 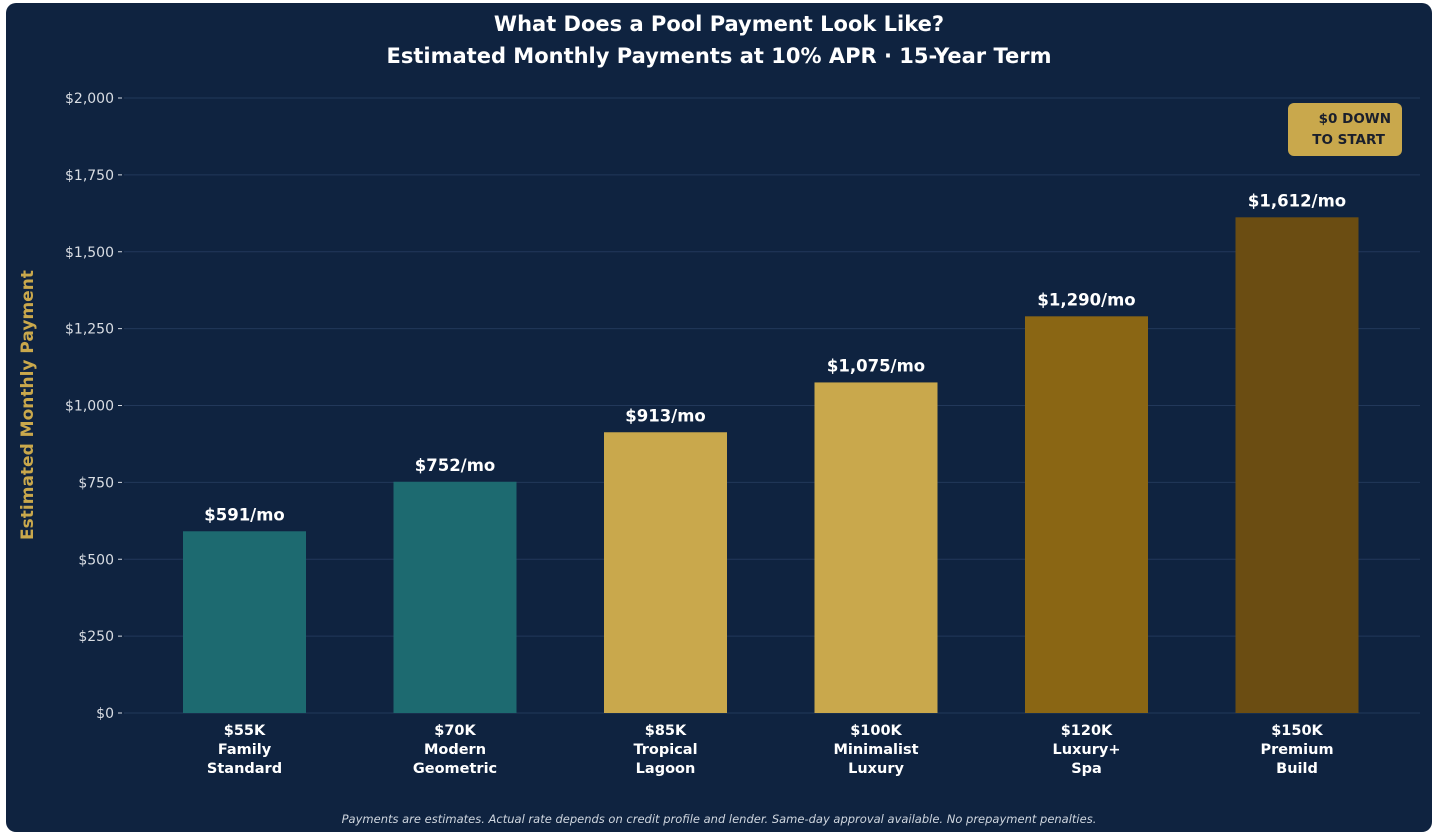 What do you see at coordinates (244, 769) in the screenshot?
I see `x-tick-label: Standard` at bounding box center [244, 769].